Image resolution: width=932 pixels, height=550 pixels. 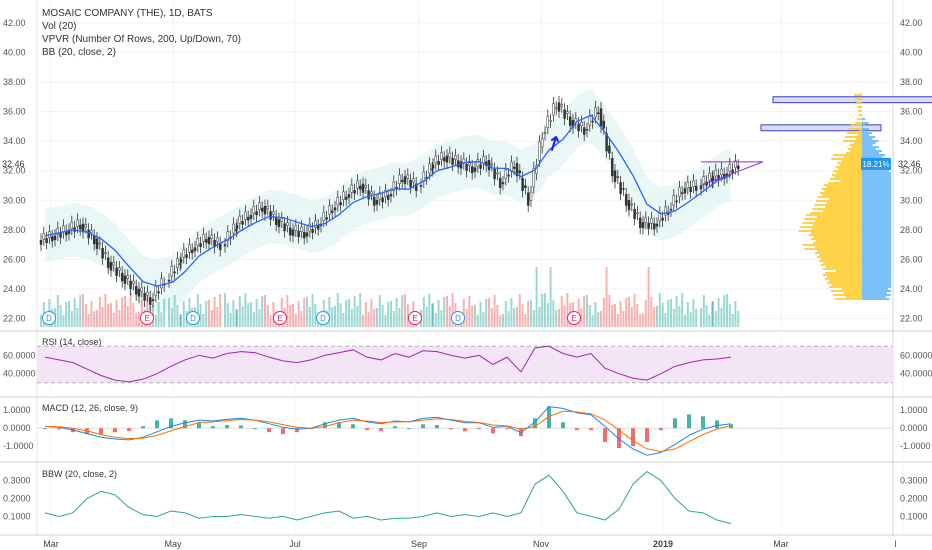 I want to click on dividend-label: D, so click(x=323, y=318).